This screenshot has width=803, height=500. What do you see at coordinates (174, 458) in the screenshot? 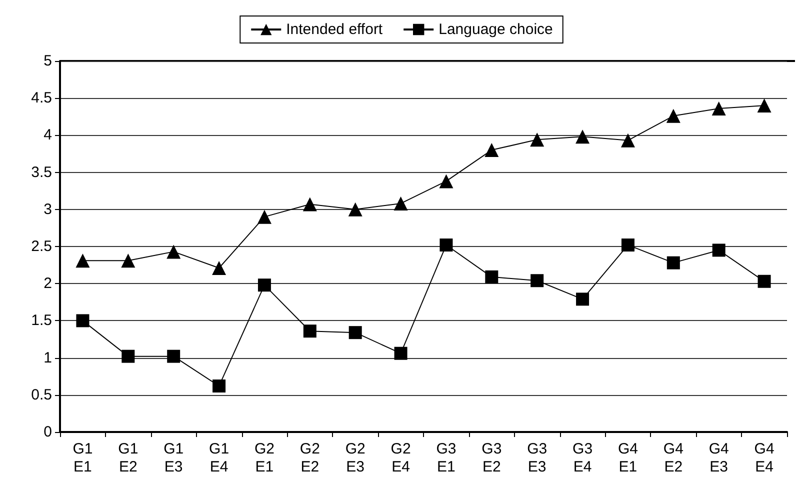
I see `x-tick-label: G1 E3` at bounding box center [174, 458].